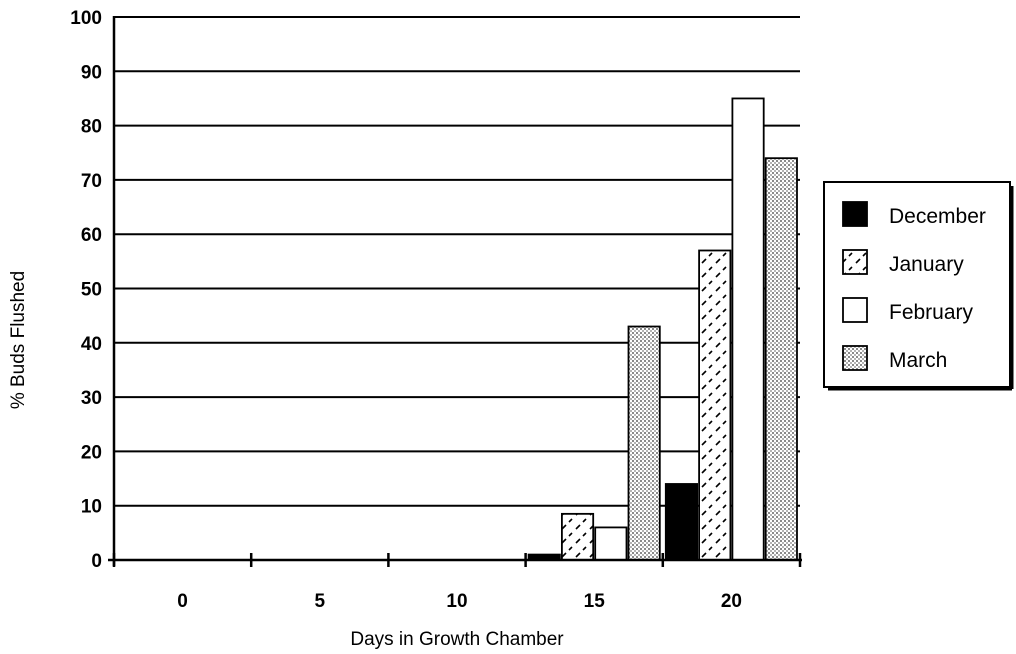 This screenshot has width=1016, height=654. Describe the element at coordinates (91, 127) in the screenshot. I see `y-tick-label: 80` at that location.